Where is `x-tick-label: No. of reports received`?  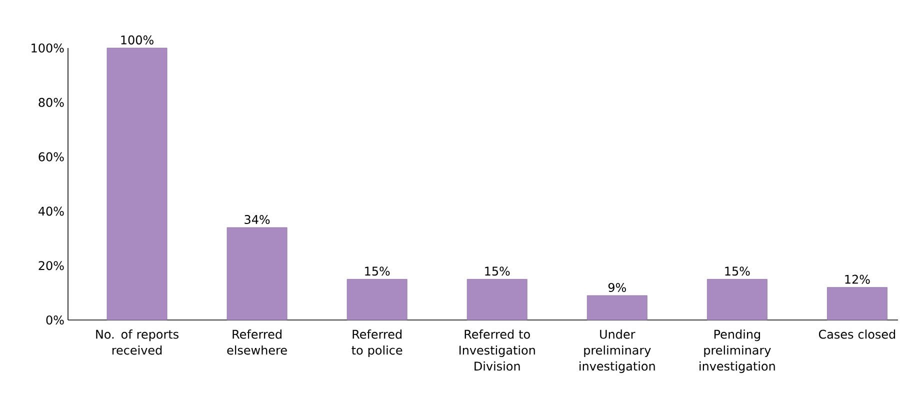 x-tick-label: No. of reports received is located at coordinates (137, 342).